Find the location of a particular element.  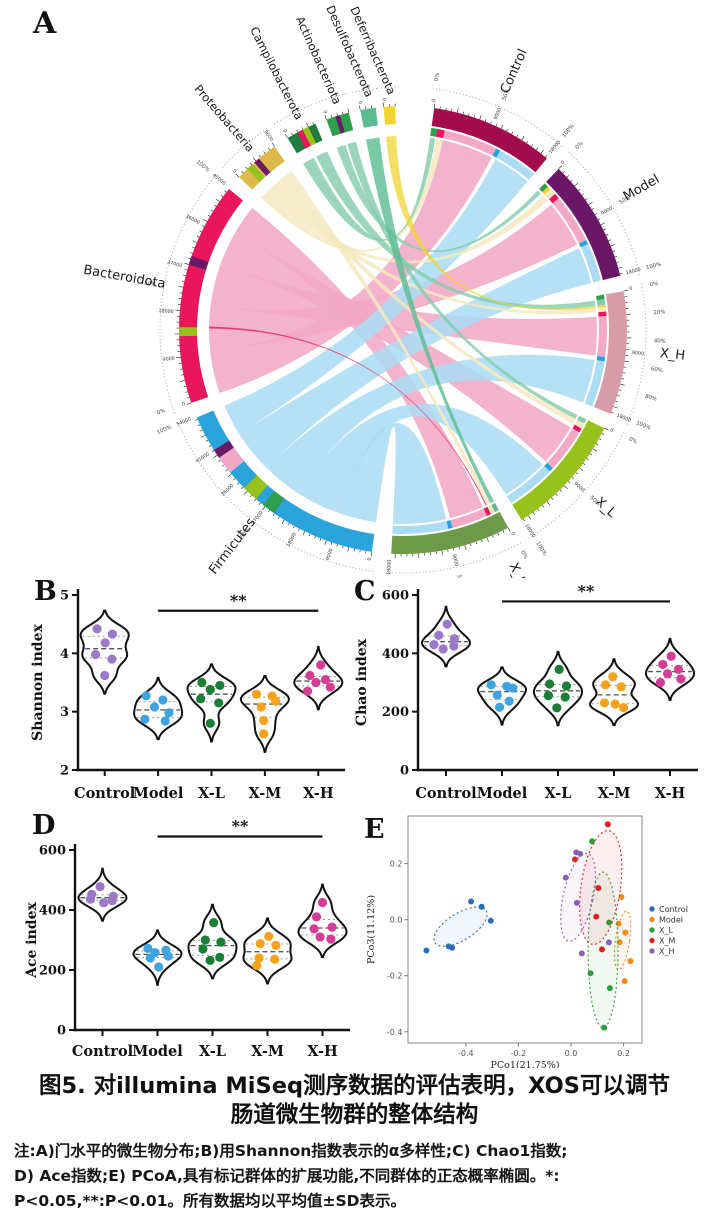

segment-label-Firmicutes: Firmicutes is located at coordinates (232, 546).